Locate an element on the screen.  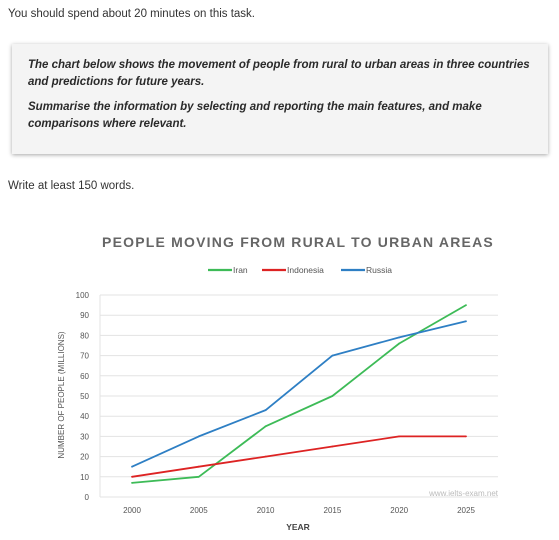
x-tick-label: 2015 is located at coordinates (333, 510).